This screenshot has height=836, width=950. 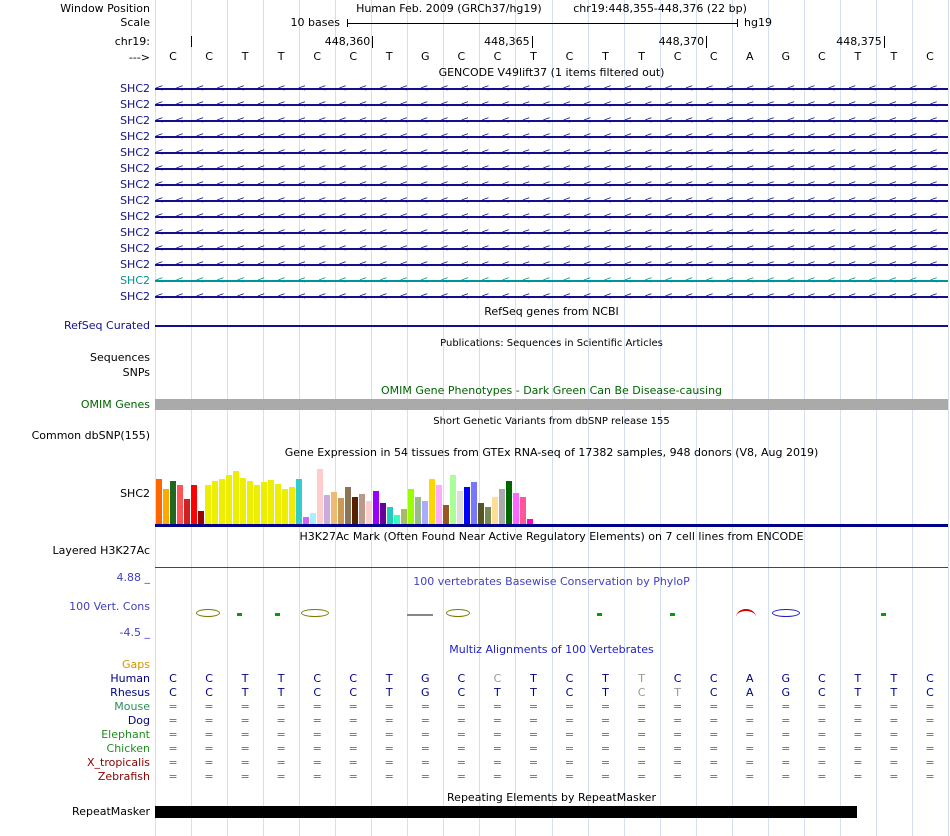 What do you see at coordinates (138, 720) in the screenshot?
I see `species-label-dog: Dog` at bounding box center [138, 720].